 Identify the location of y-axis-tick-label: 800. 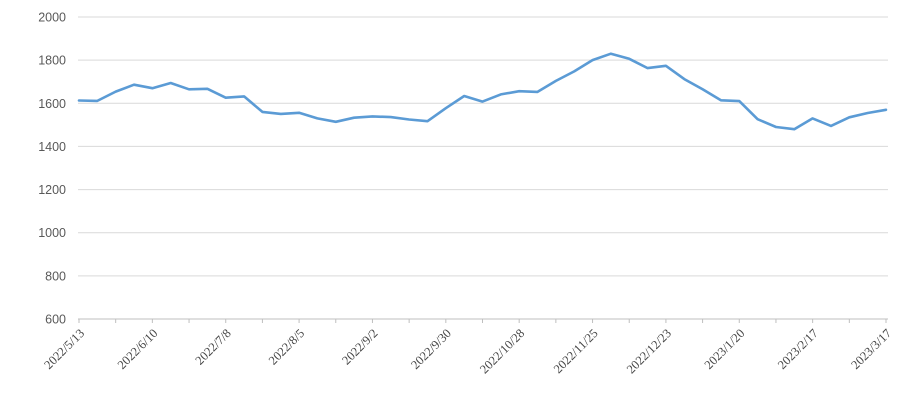
(55, 276).